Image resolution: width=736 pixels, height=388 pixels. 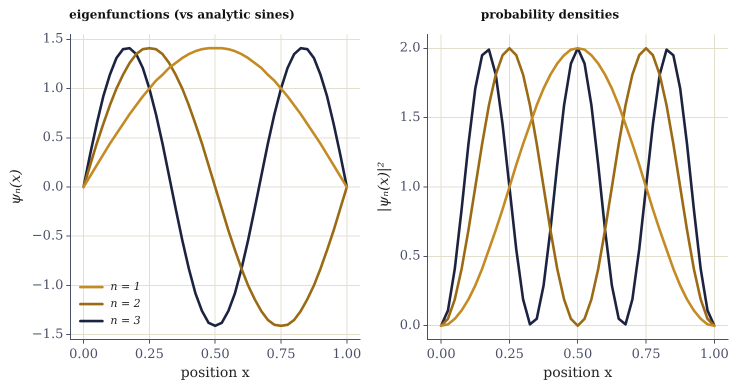 What do you see at coordinates (550, 14) in the screenshot?
I see `chart-title: probability densities` at bounding box center [550, 14].